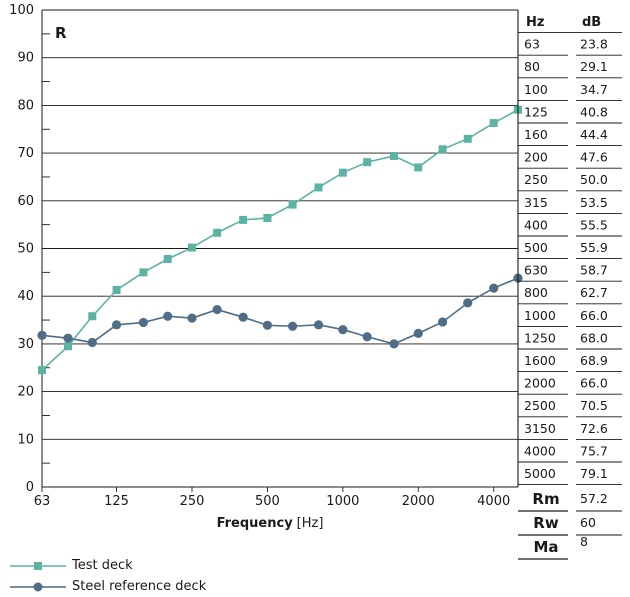  I want to click on table-header: Hz, so click(535, 22).